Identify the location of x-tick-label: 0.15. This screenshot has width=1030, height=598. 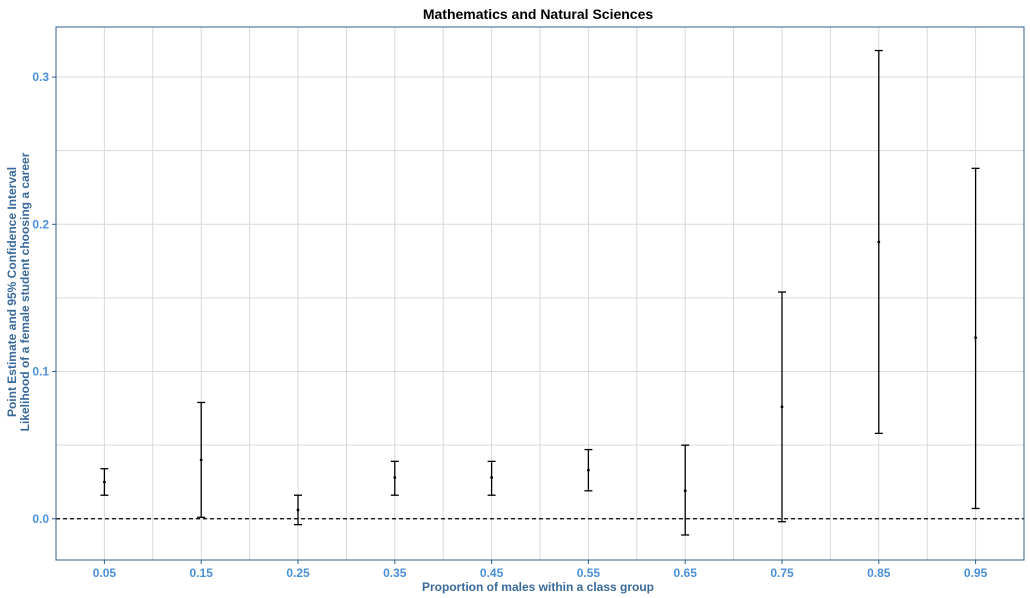
(202, 573).